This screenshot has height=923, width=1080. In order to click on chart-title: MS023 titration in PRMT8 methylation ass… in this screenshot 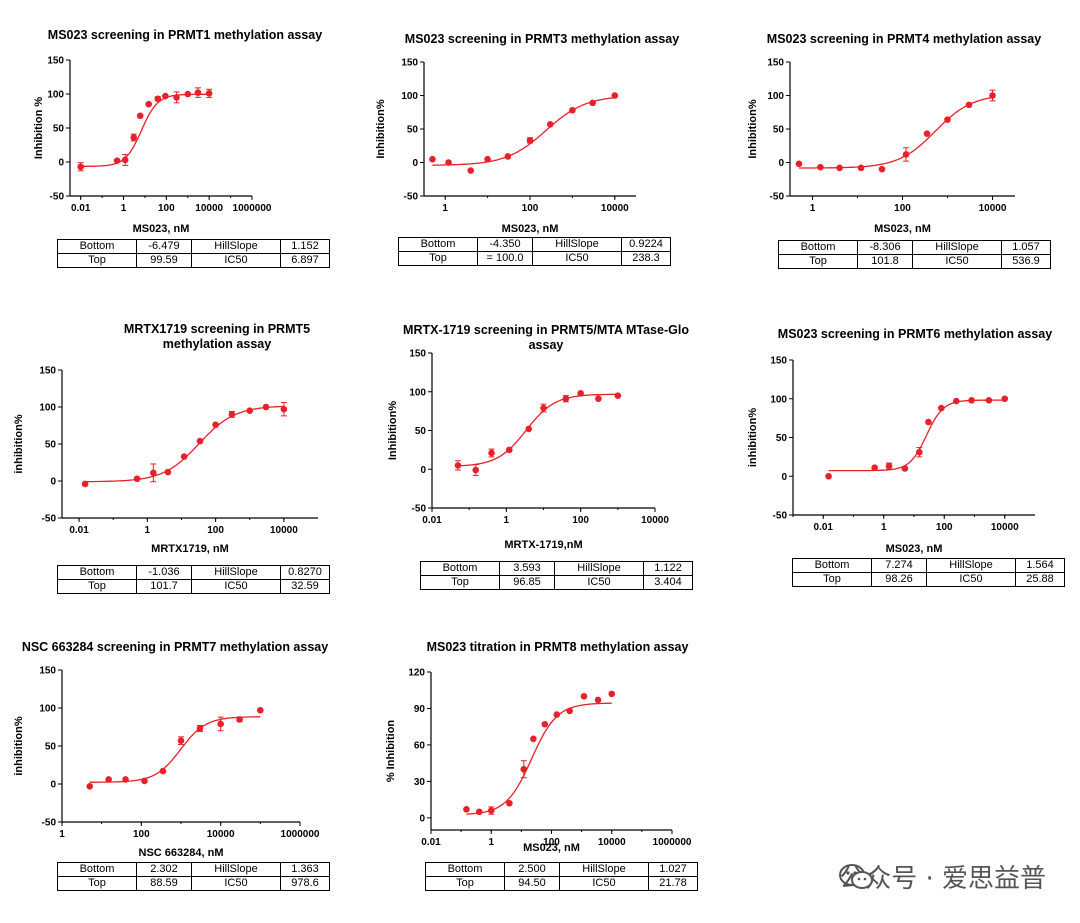, I will do `click(557, 647)`.